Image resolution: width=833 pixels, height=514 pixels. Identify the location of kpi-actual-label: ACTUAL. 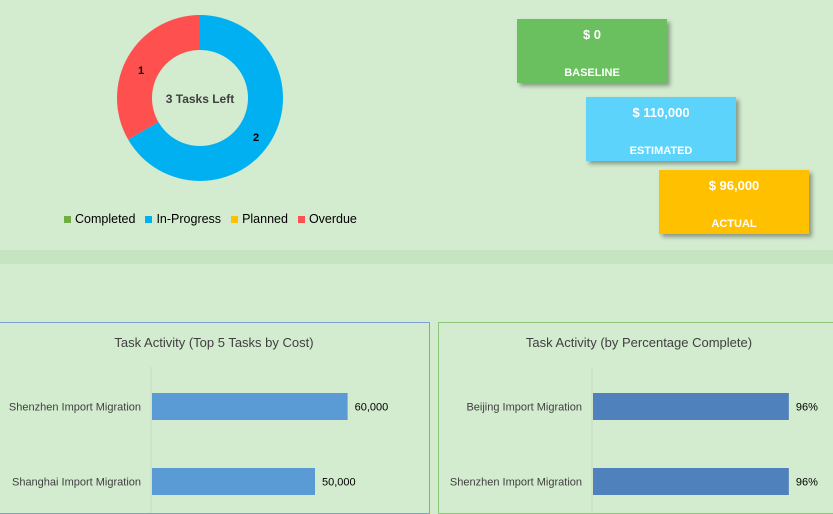
(734, 224).